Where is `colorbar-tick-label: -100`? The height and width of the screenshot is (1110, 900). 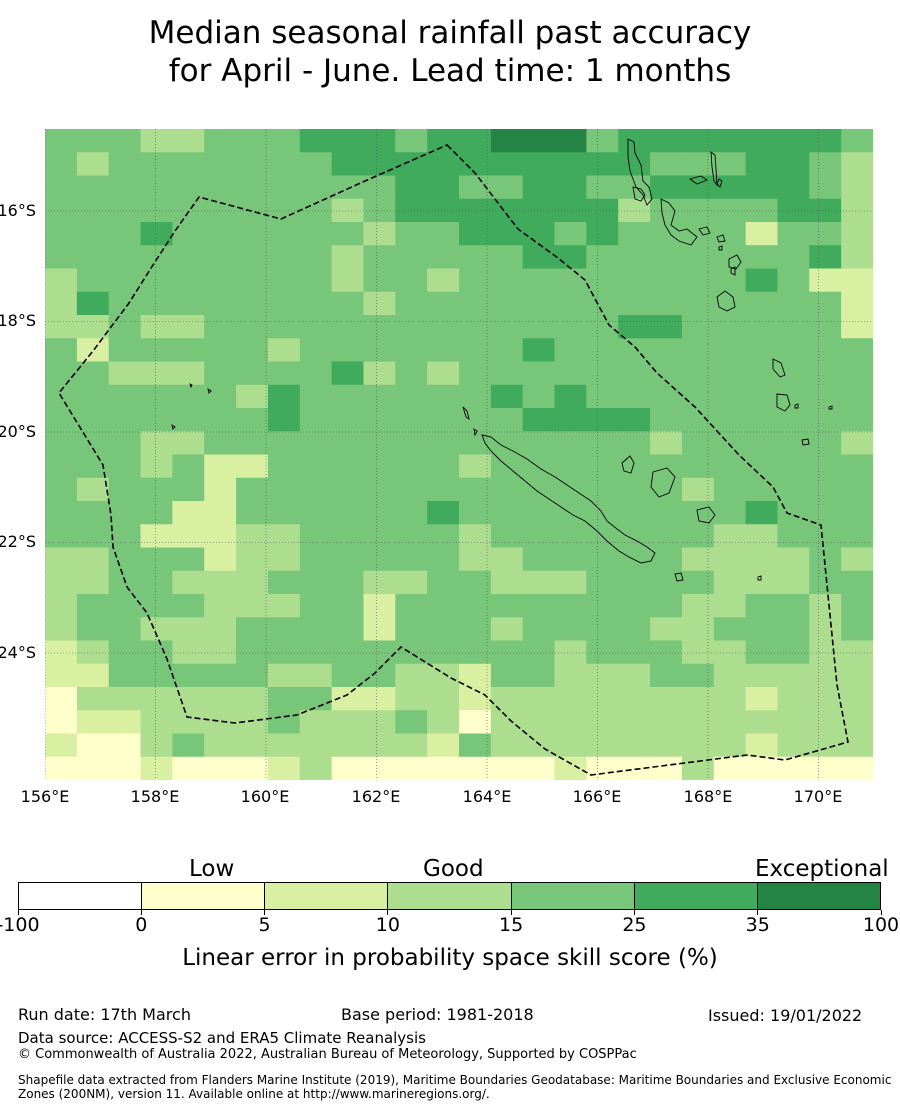
colorbar-tick-label: -100 is located at coordinates (20, 925).